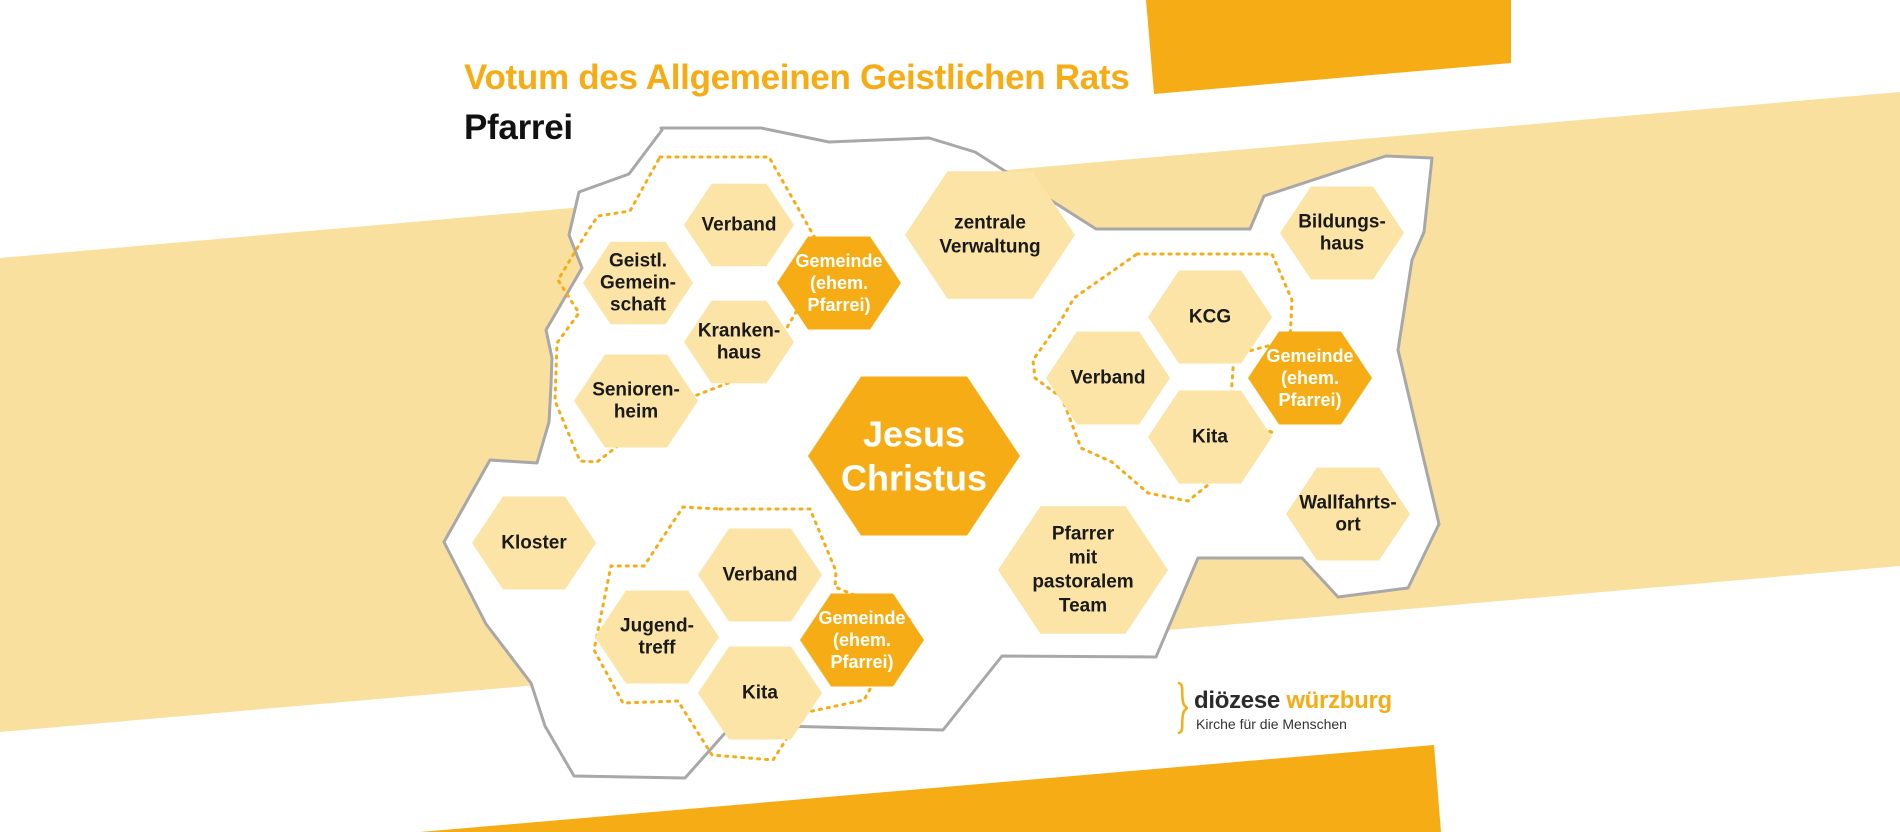 The width and height of the screenshot is (1900, 832). Describe the element at coordinates (797, 77) in the screenshot. I see `page-title: Votum des Allgemeinen Geistlichen Rats` at that location.